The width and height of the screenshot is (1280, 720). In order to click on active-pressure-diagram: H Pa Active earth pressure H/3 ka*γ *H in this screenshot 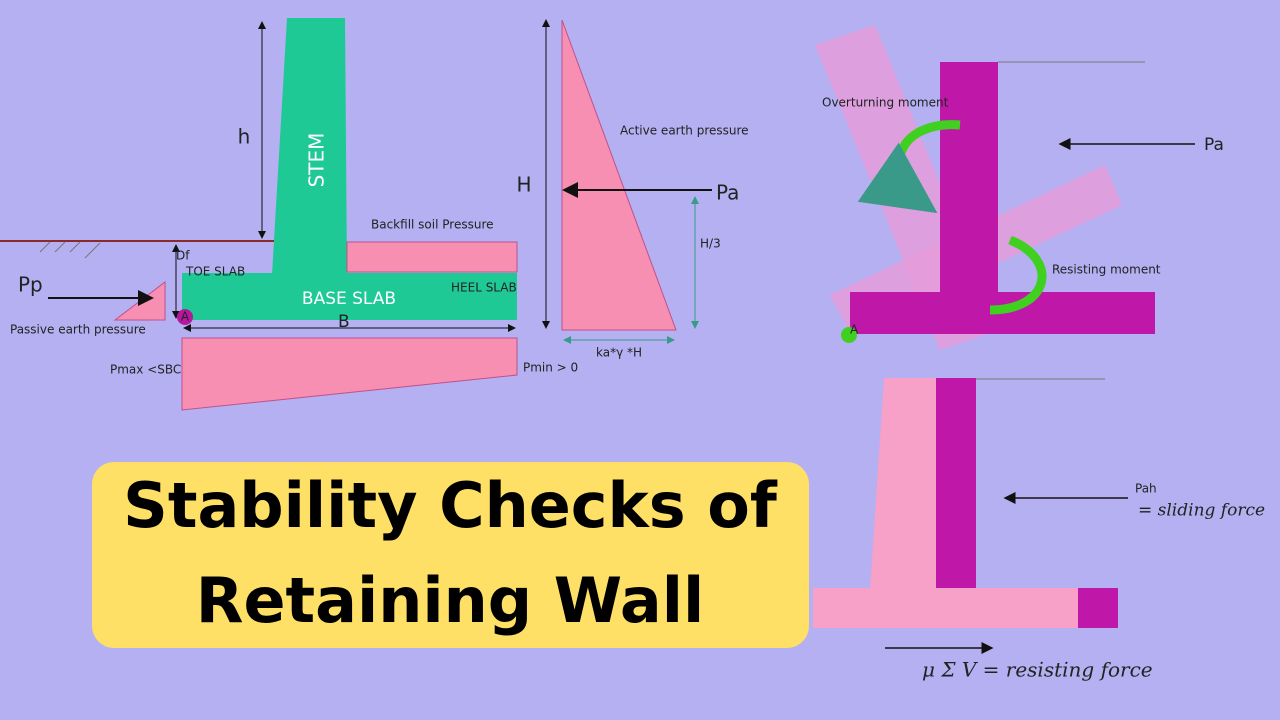, I will do `click(632, 189)`.